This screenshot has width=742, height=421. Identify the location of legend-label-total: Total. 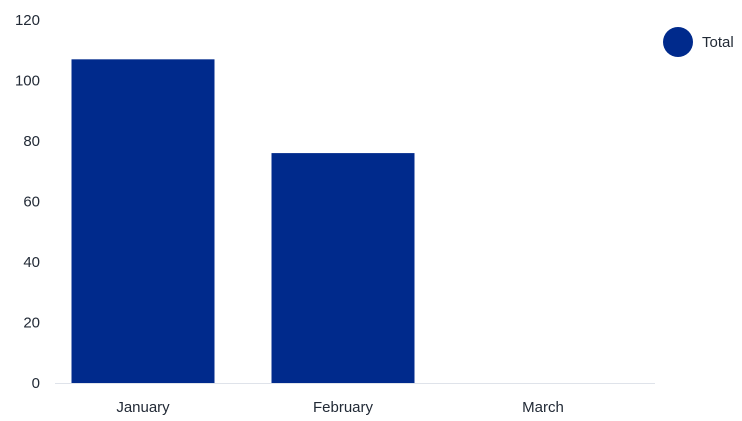
(718, 42).